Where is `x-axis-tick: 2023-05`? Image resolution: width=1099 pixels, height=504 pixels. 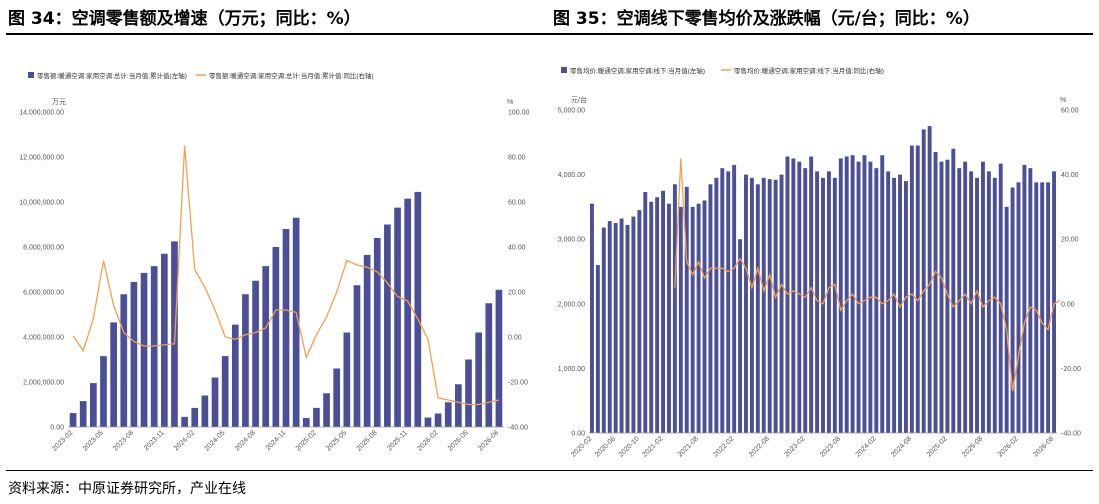 x-axis-tick: 2023-05 is located at coordinates (93, 440).